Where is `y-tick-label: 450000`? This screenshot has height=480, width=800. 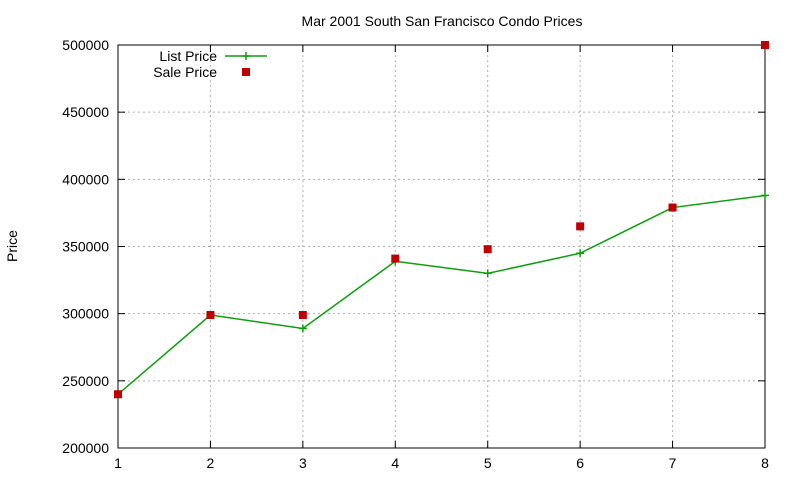
y-tick-label: 450000 is located at coordinates (85, 112).